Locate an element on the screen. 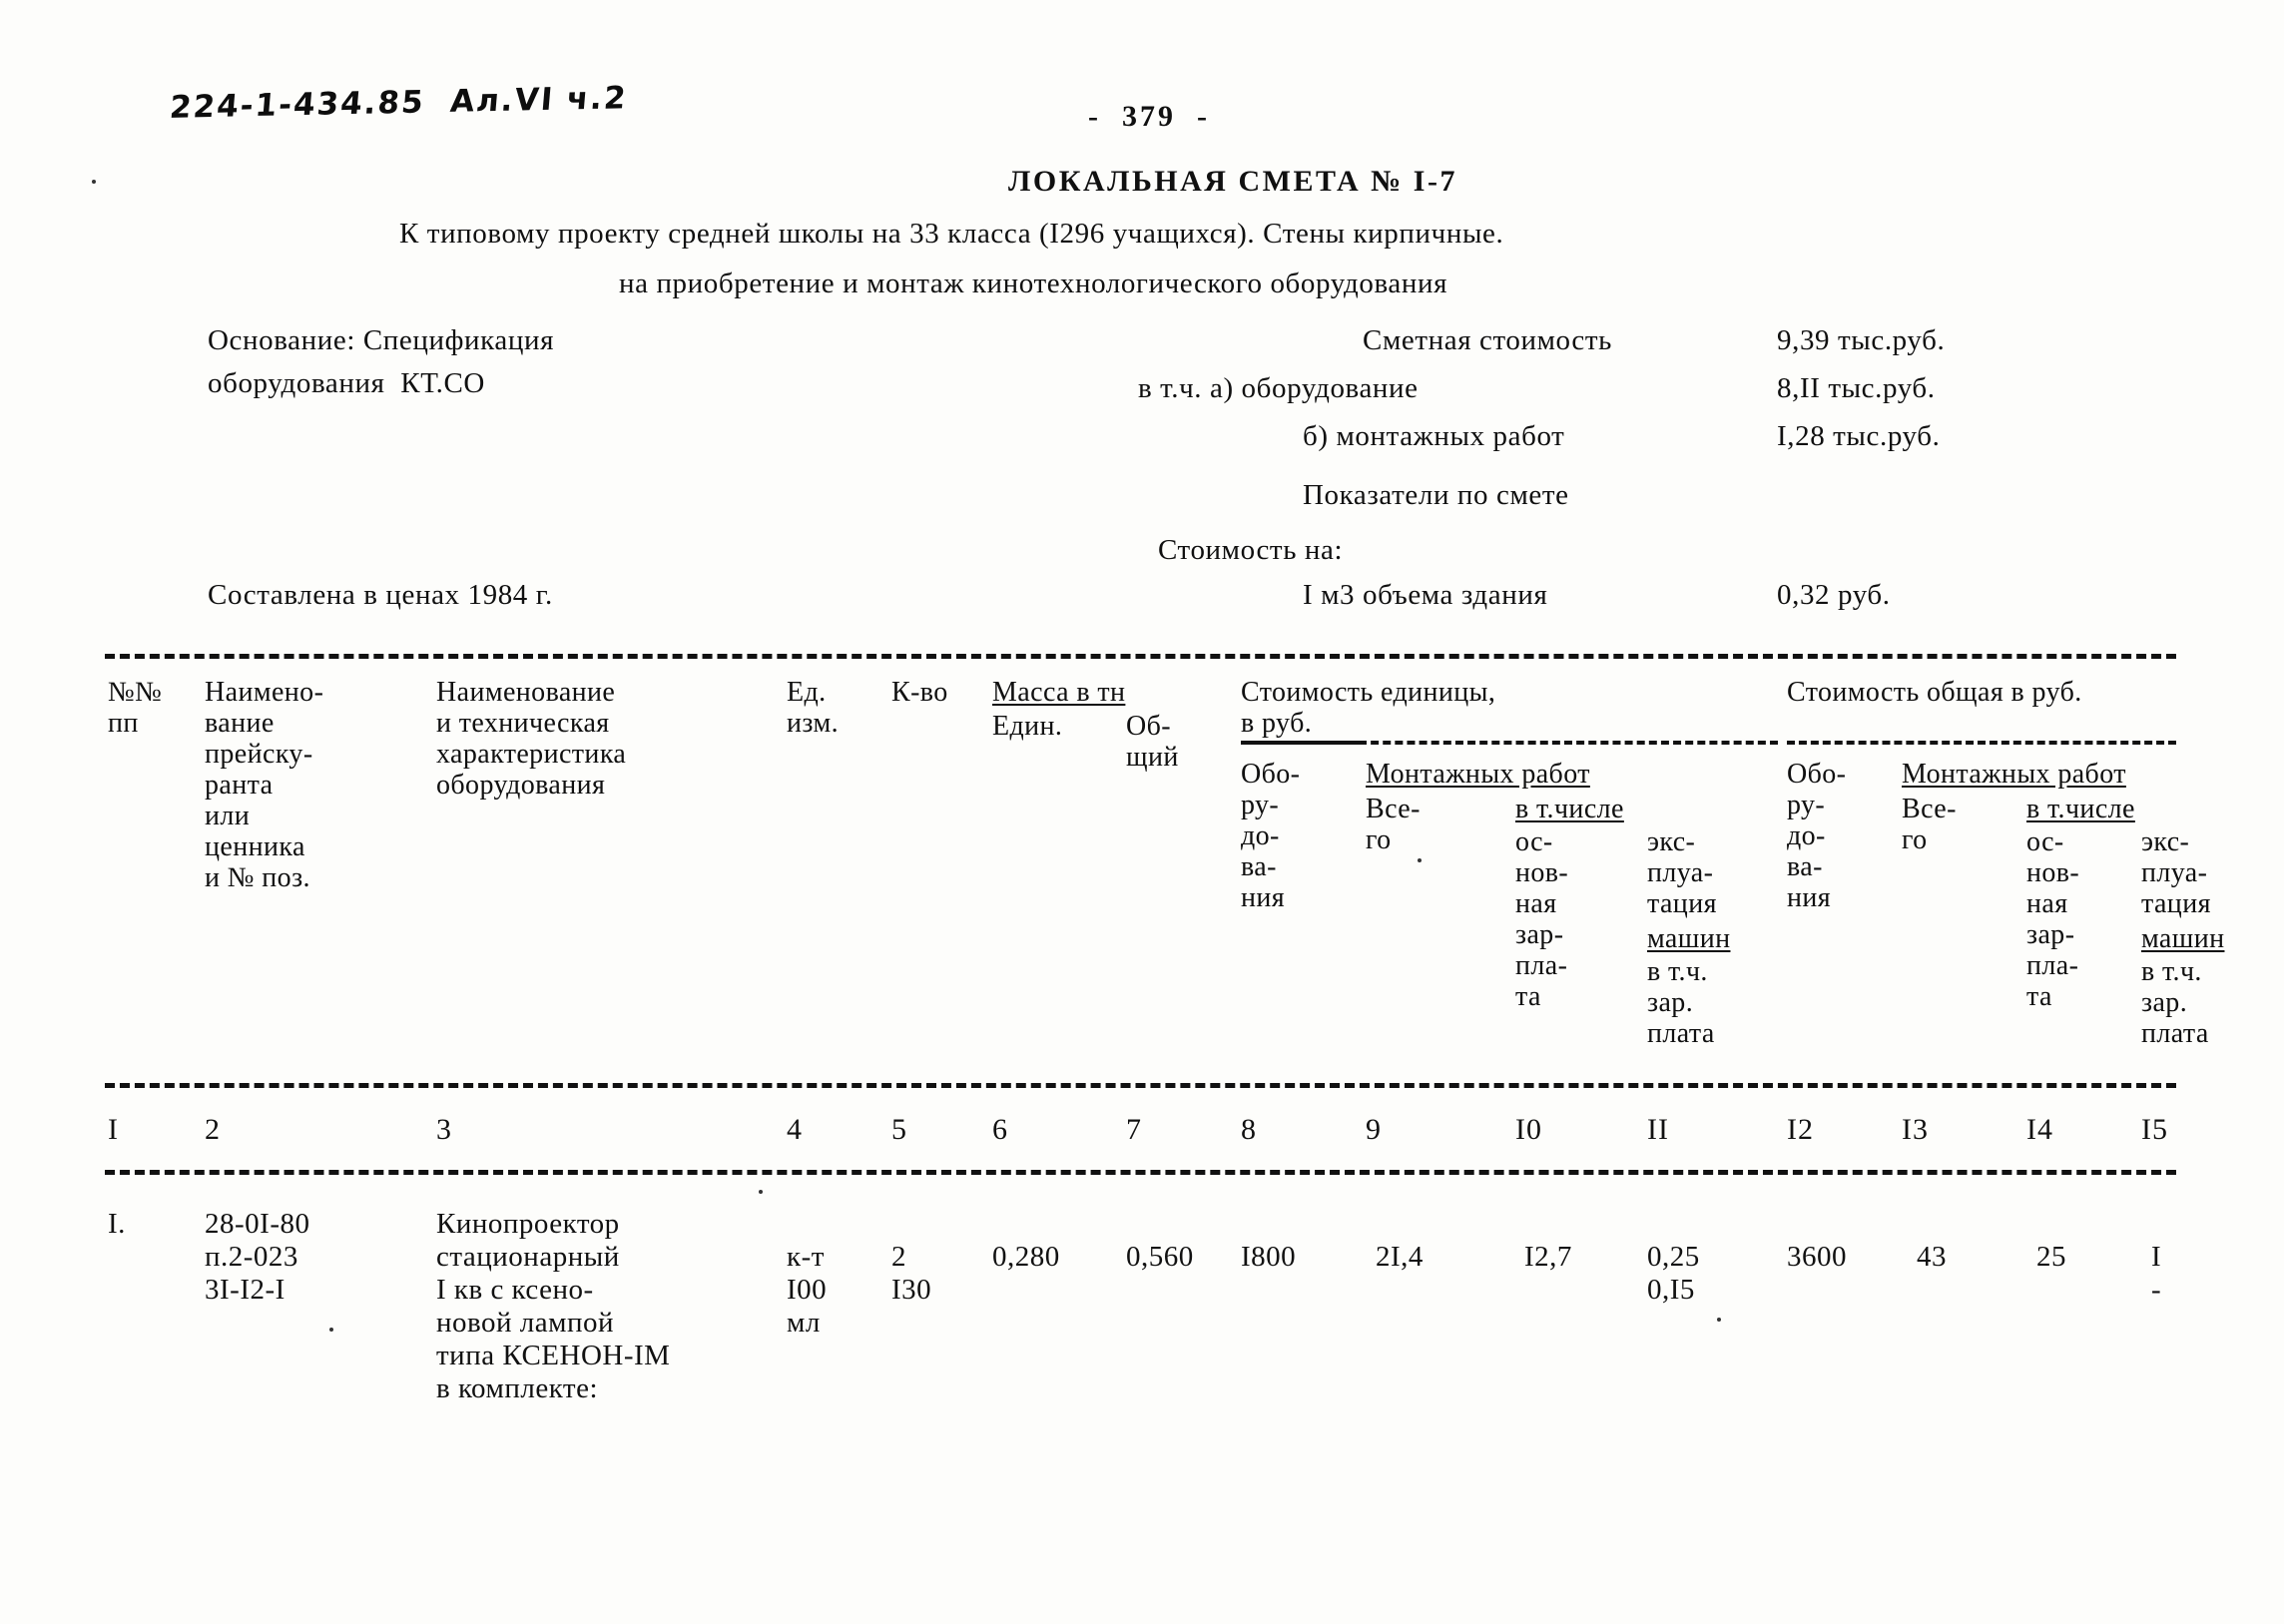 The image size is (2284, 1624). table-top-rule is located at coordinates (1140, 656).